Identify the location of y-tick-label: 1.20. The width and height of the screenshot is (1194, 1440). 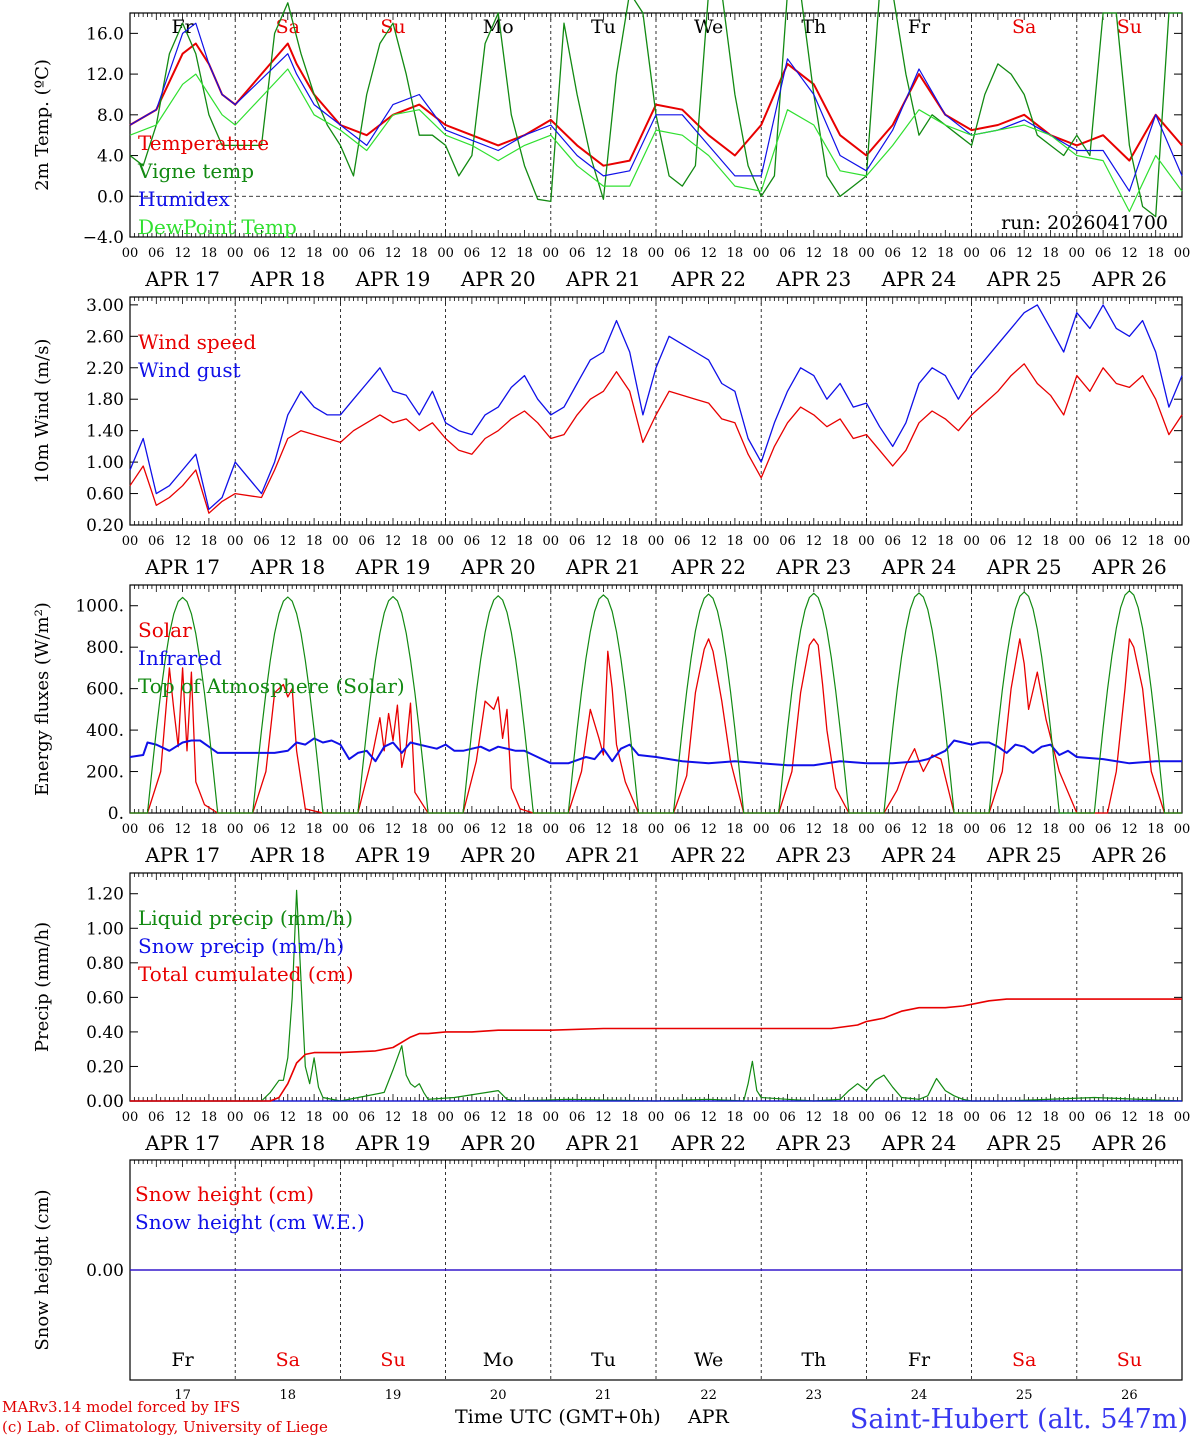
(105, 895).